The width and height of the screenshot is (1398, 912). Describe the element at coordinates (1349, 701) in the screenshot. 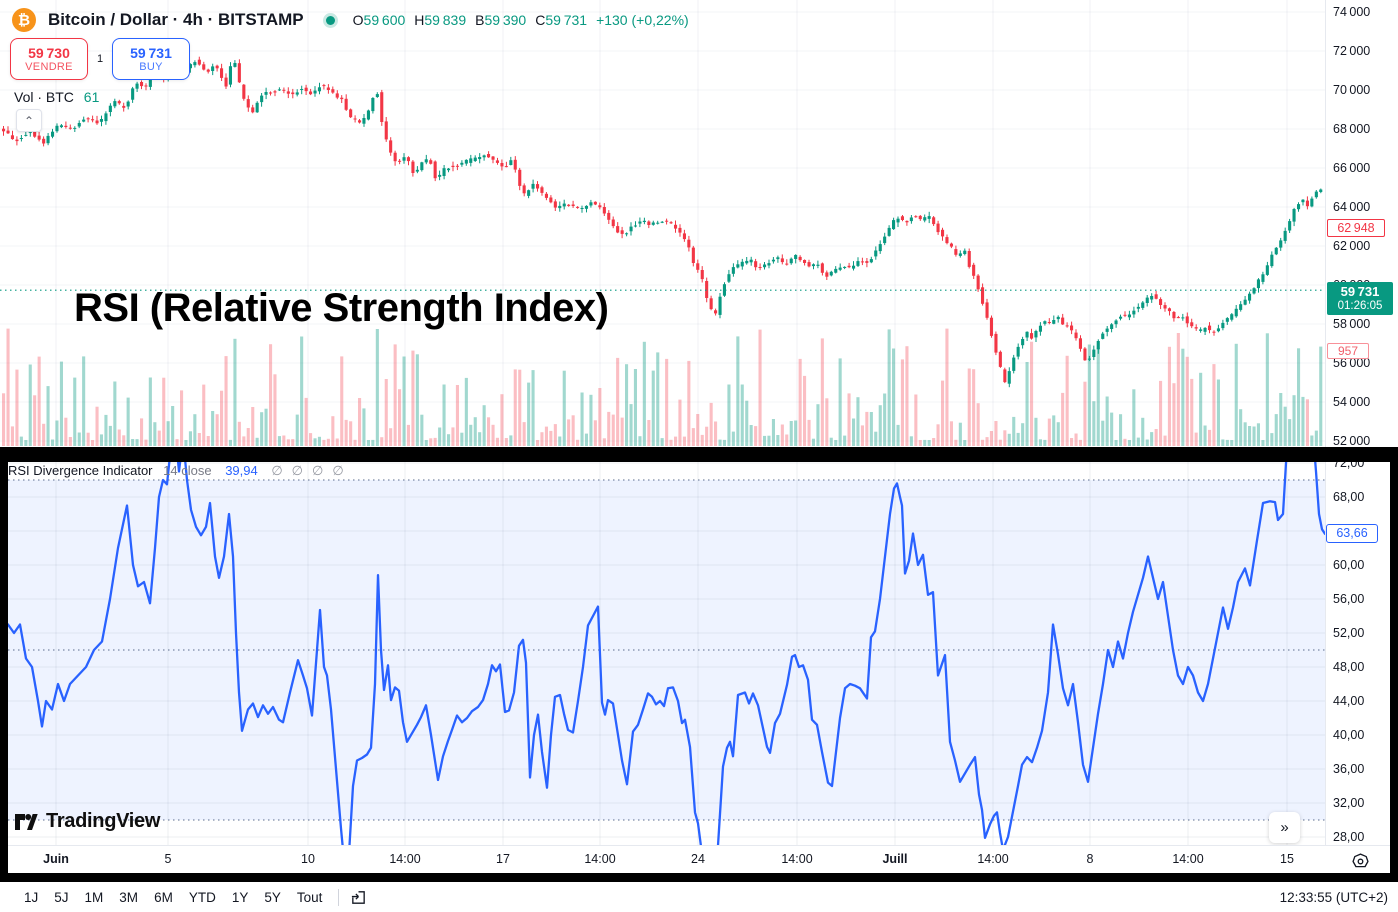

I see `rsi-tick: 44,00` at that location.